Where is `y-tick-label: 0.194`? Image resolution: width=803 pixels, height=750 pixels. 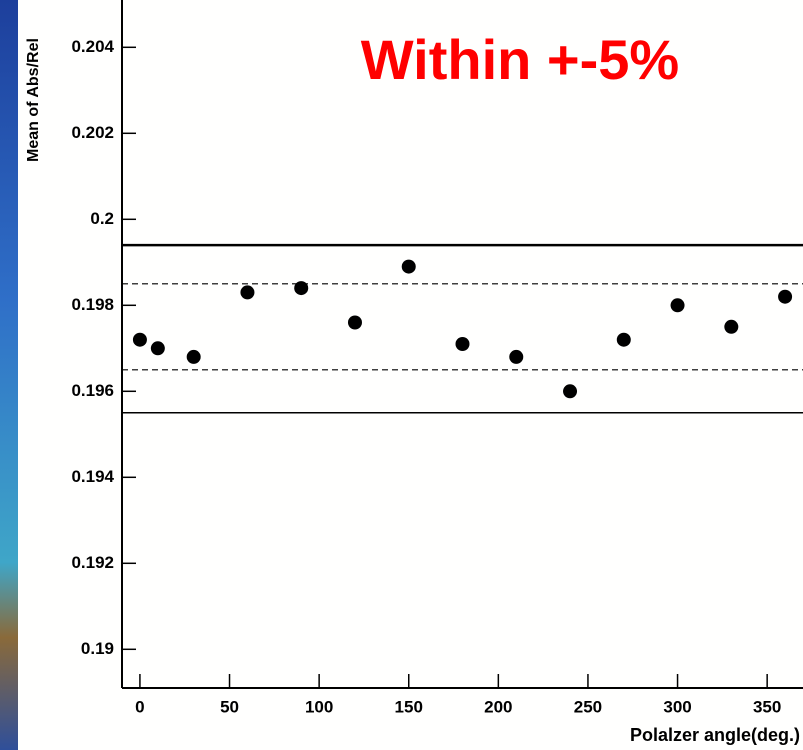 y-tick-label: 0.194 is located at coordinates (92, 476).